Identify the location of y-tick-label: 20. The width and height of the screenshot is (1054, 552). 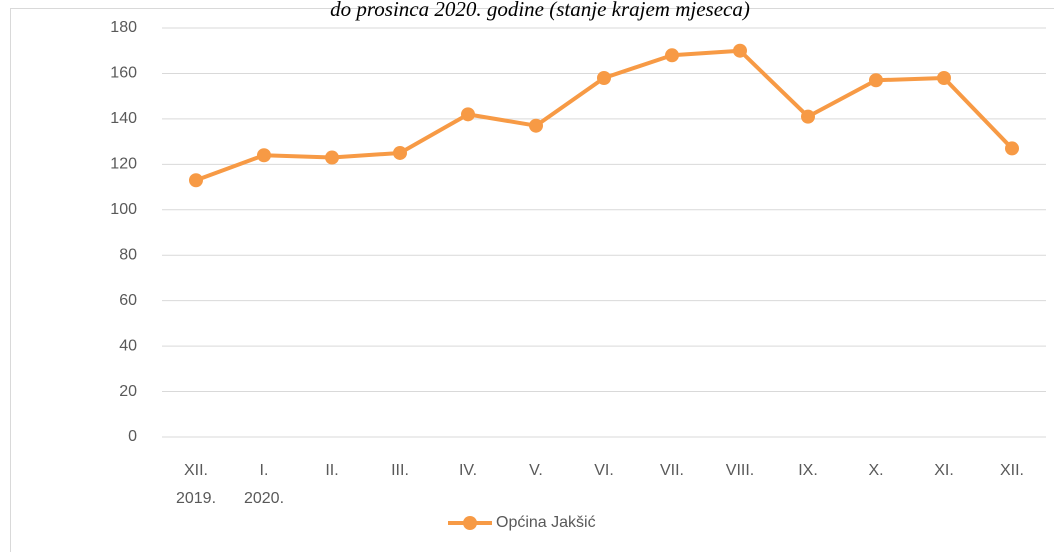
(128, 391).